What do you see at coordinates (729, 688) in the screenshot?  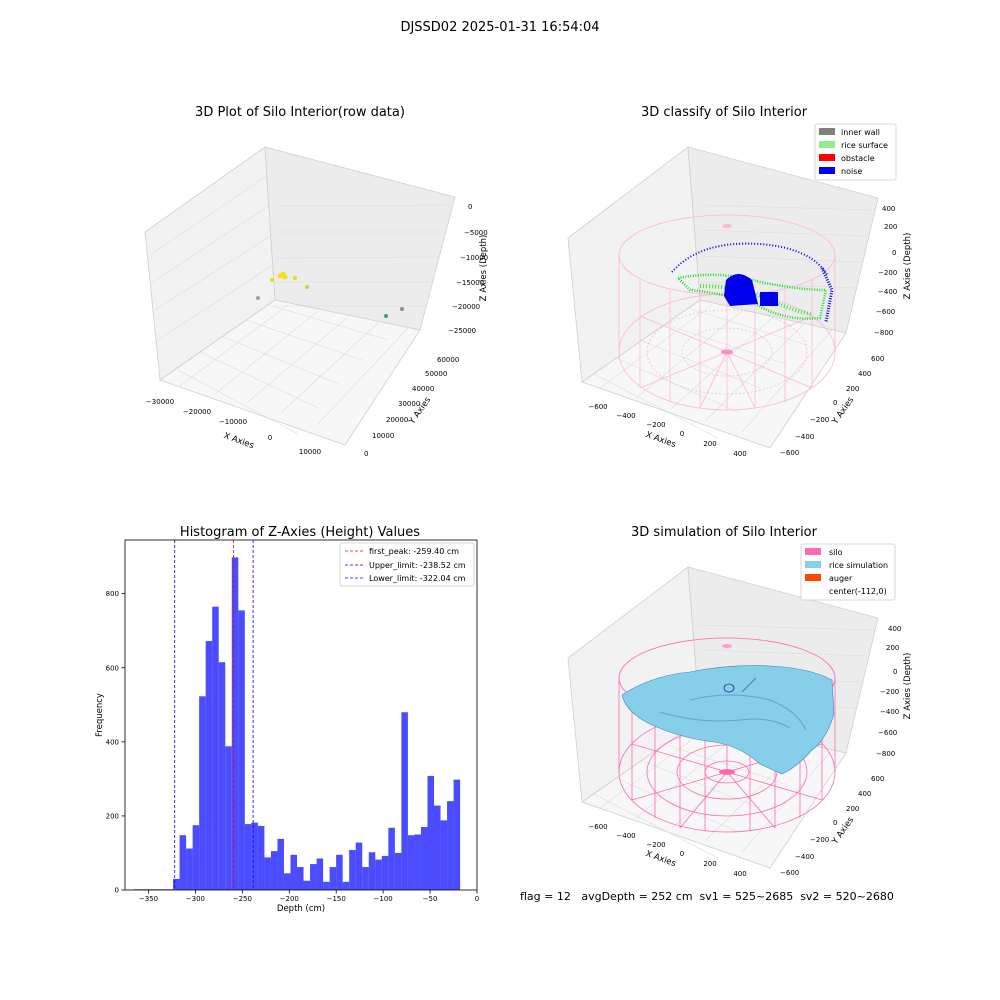 I see `auger-mark` at bounding box center [729, 688].